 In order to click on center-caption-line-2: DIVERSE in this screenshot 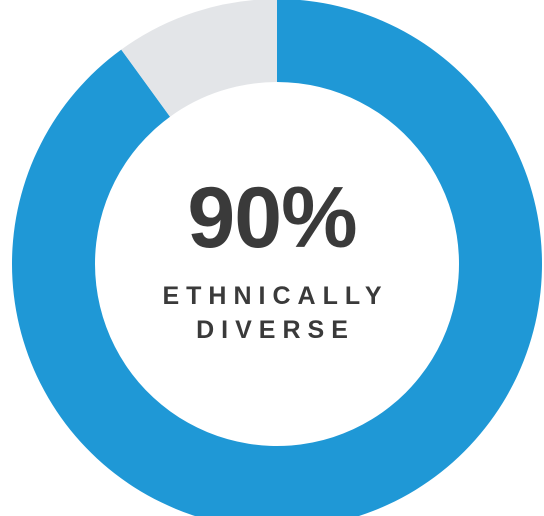, I will do `click(275, 330)`.